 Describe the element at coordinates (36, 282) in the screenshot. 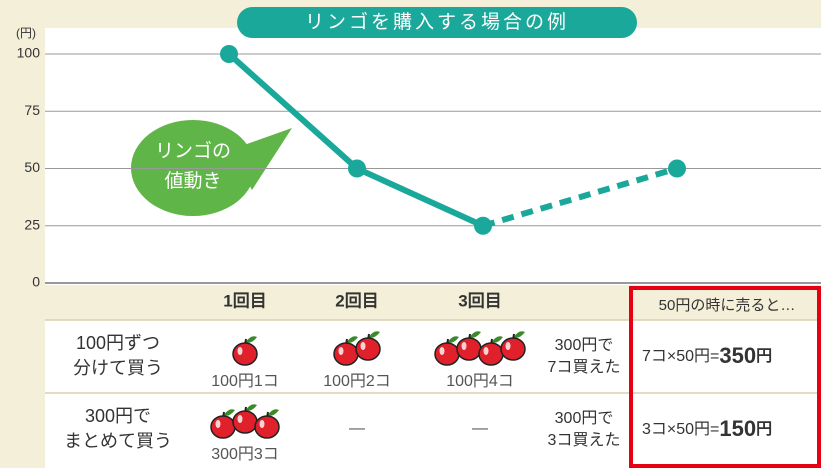

I see `y-tick-label: 0` at that location.